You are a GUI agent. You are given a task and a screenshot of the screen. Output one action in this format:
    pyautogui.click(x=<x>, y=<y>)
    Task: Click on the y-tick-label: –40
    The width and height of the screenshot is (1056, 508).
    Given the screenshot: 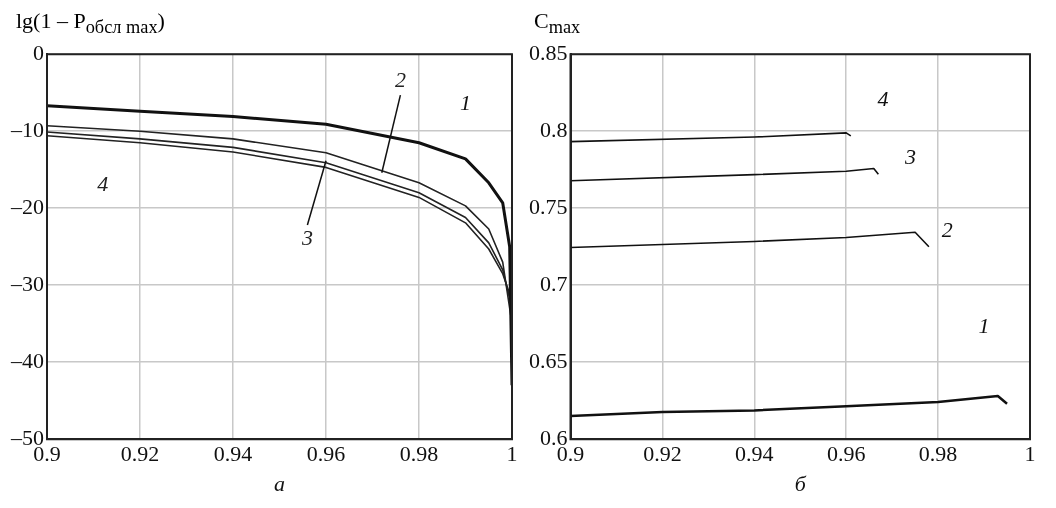 What is the action you would take?
    pyautogui.click(x=27, y=360)
    